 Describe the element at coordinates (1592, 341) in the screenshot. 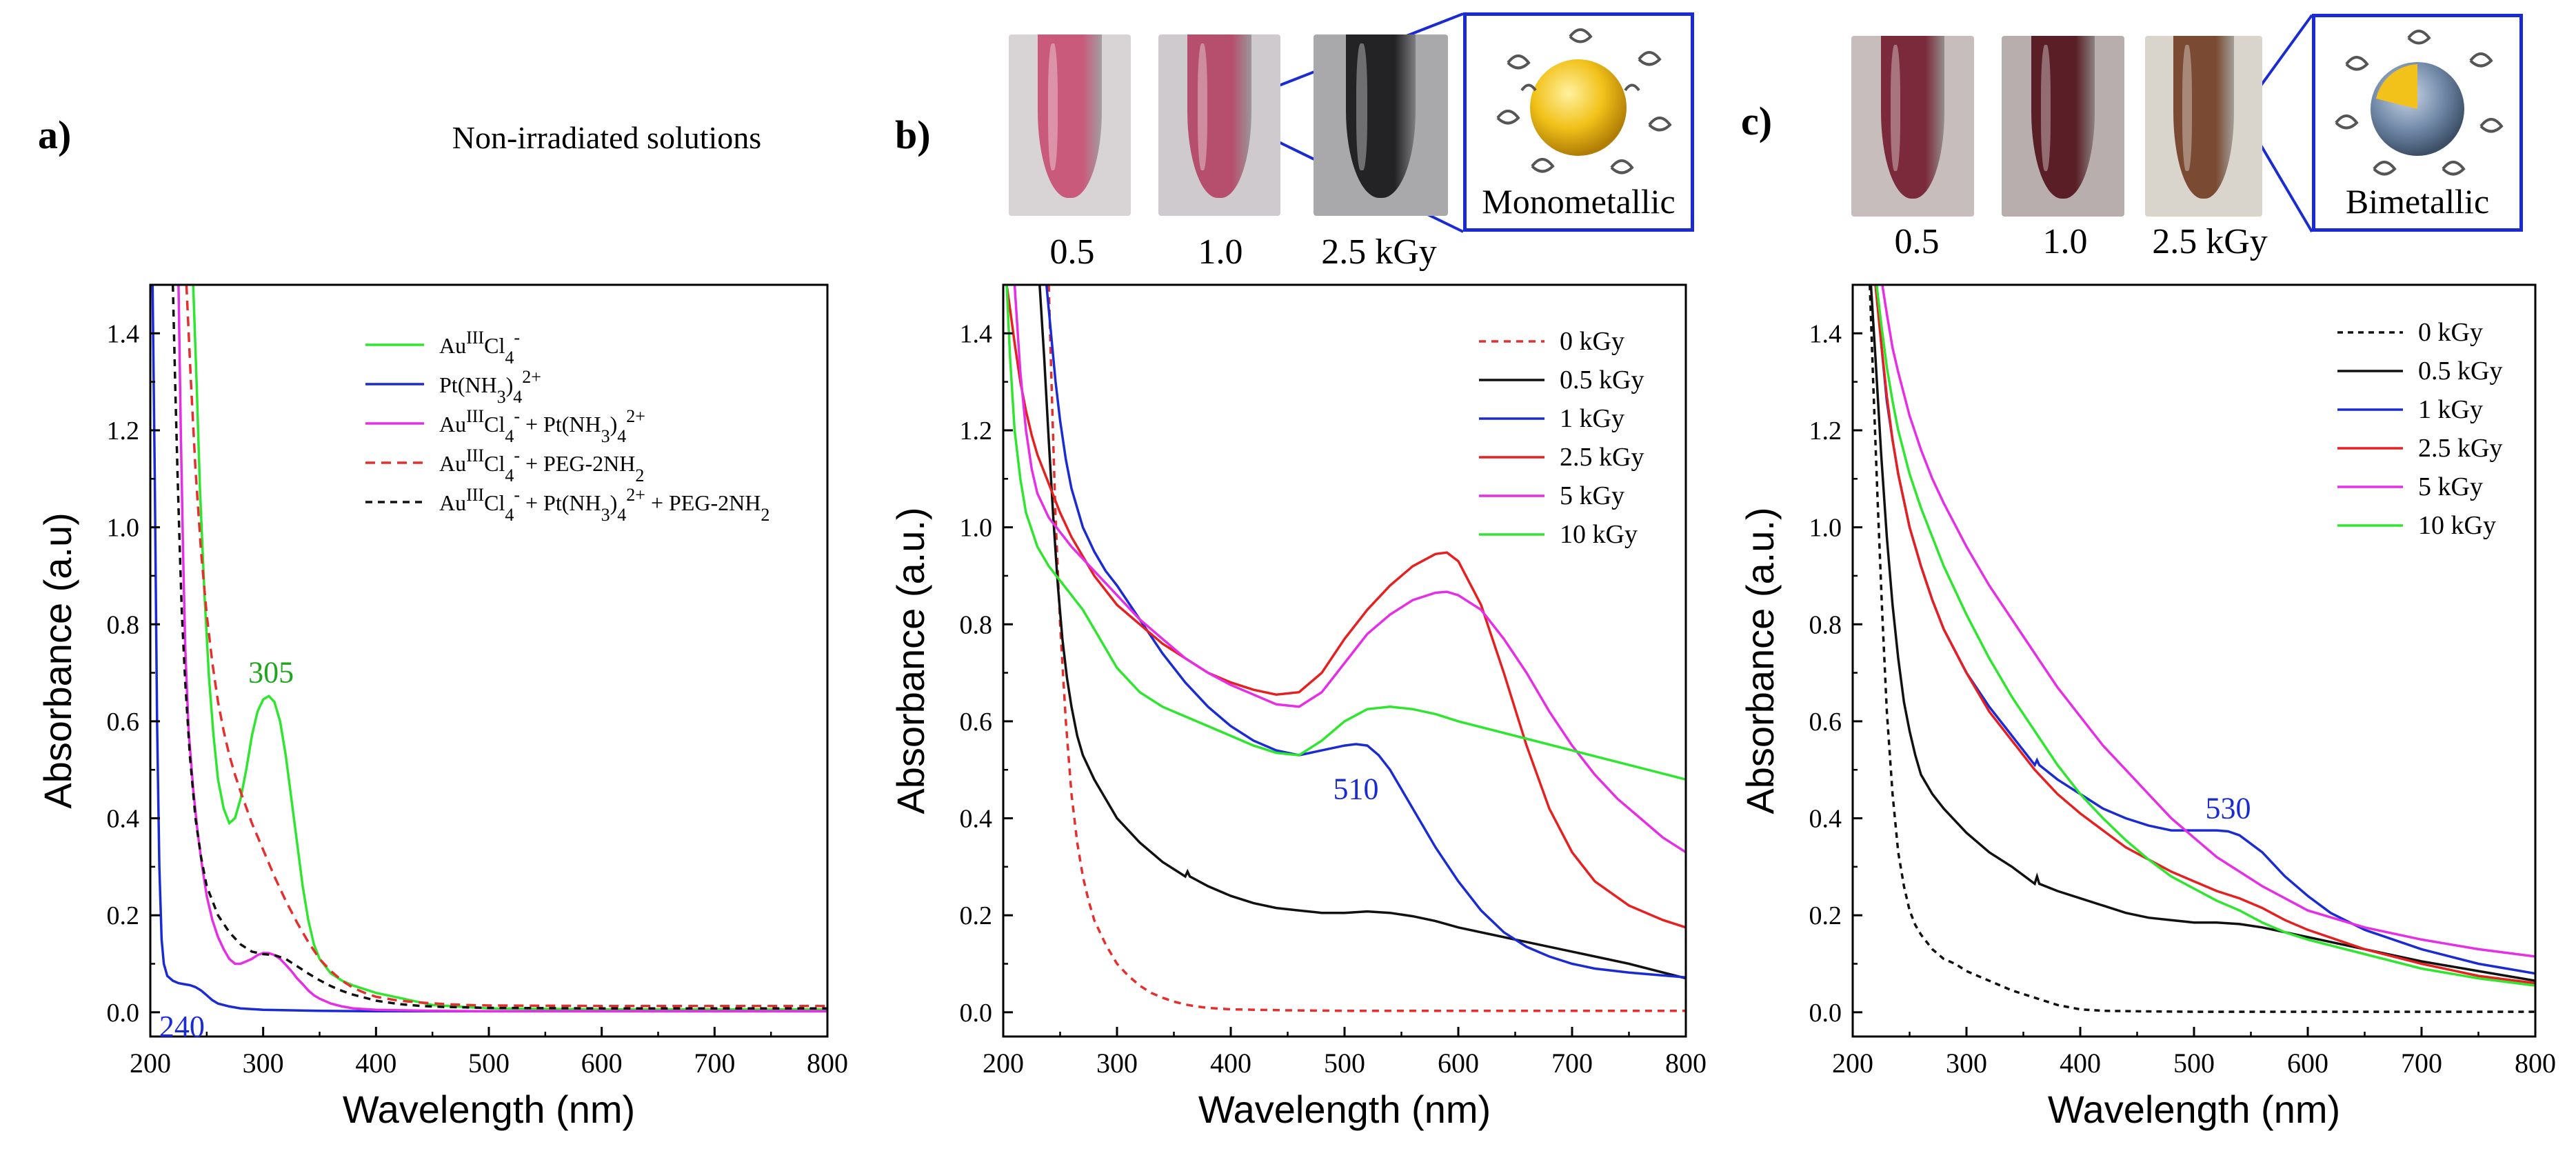

I see `legend-label: 0 kGy` at that location.